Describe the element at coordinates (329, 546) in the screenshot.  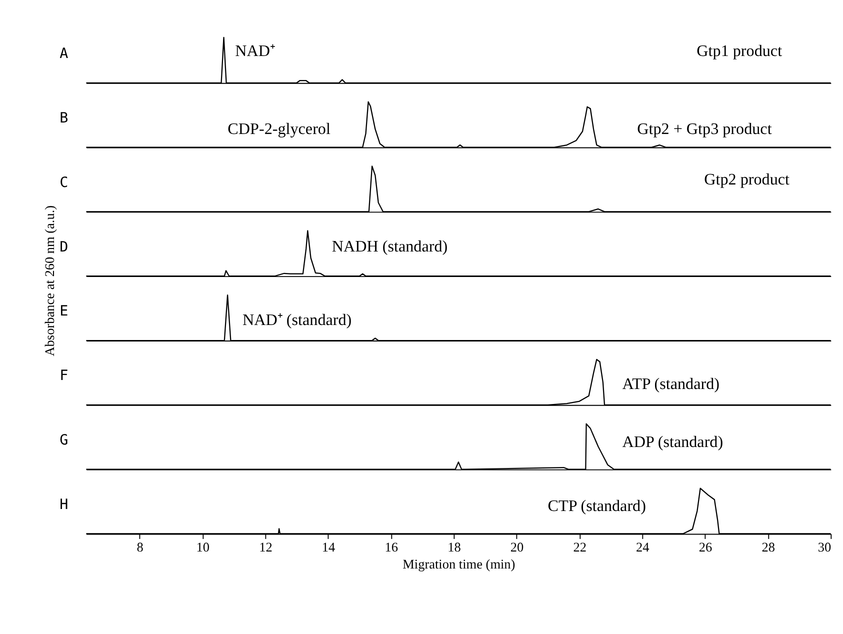
I see `x-tick-label: 14` at that location.